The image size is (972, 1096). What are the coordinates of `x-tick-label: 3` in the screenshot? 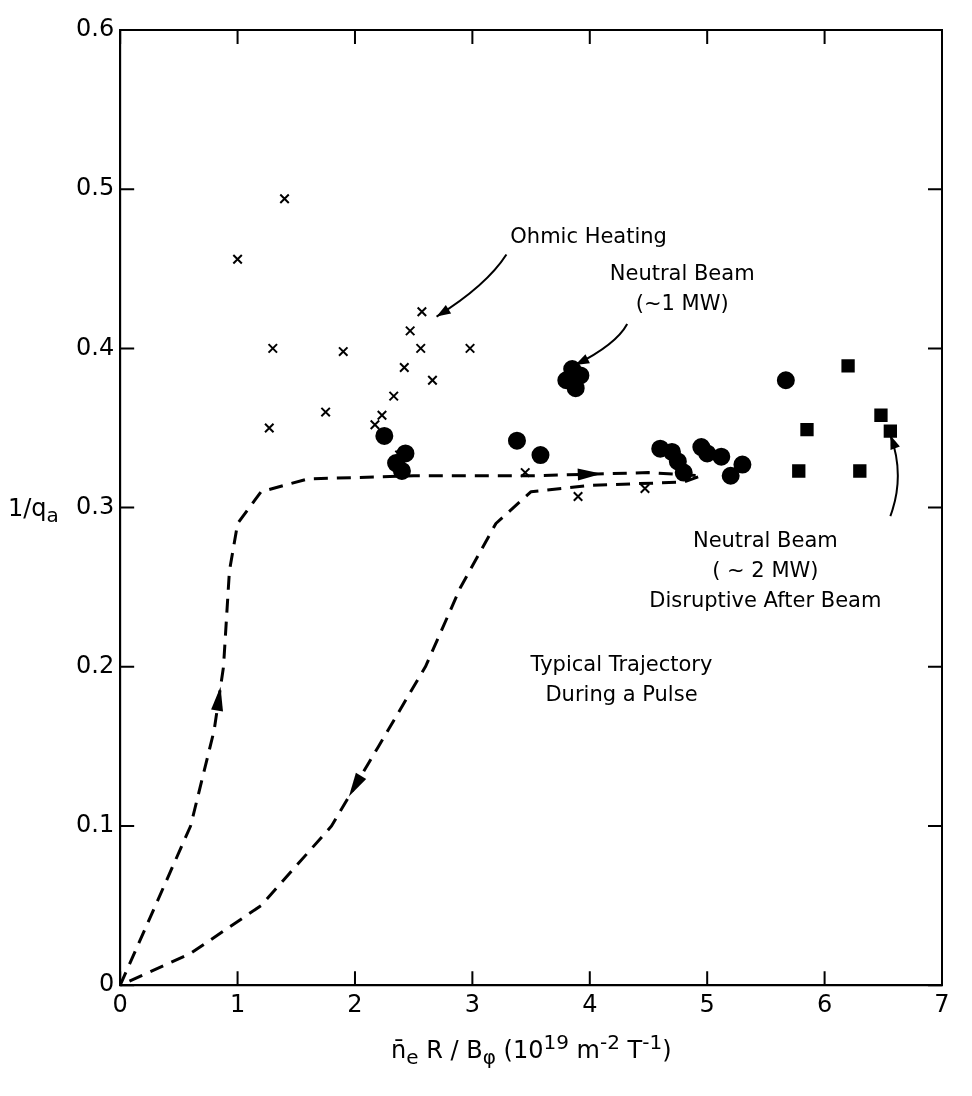 It's located at (472, 1003).